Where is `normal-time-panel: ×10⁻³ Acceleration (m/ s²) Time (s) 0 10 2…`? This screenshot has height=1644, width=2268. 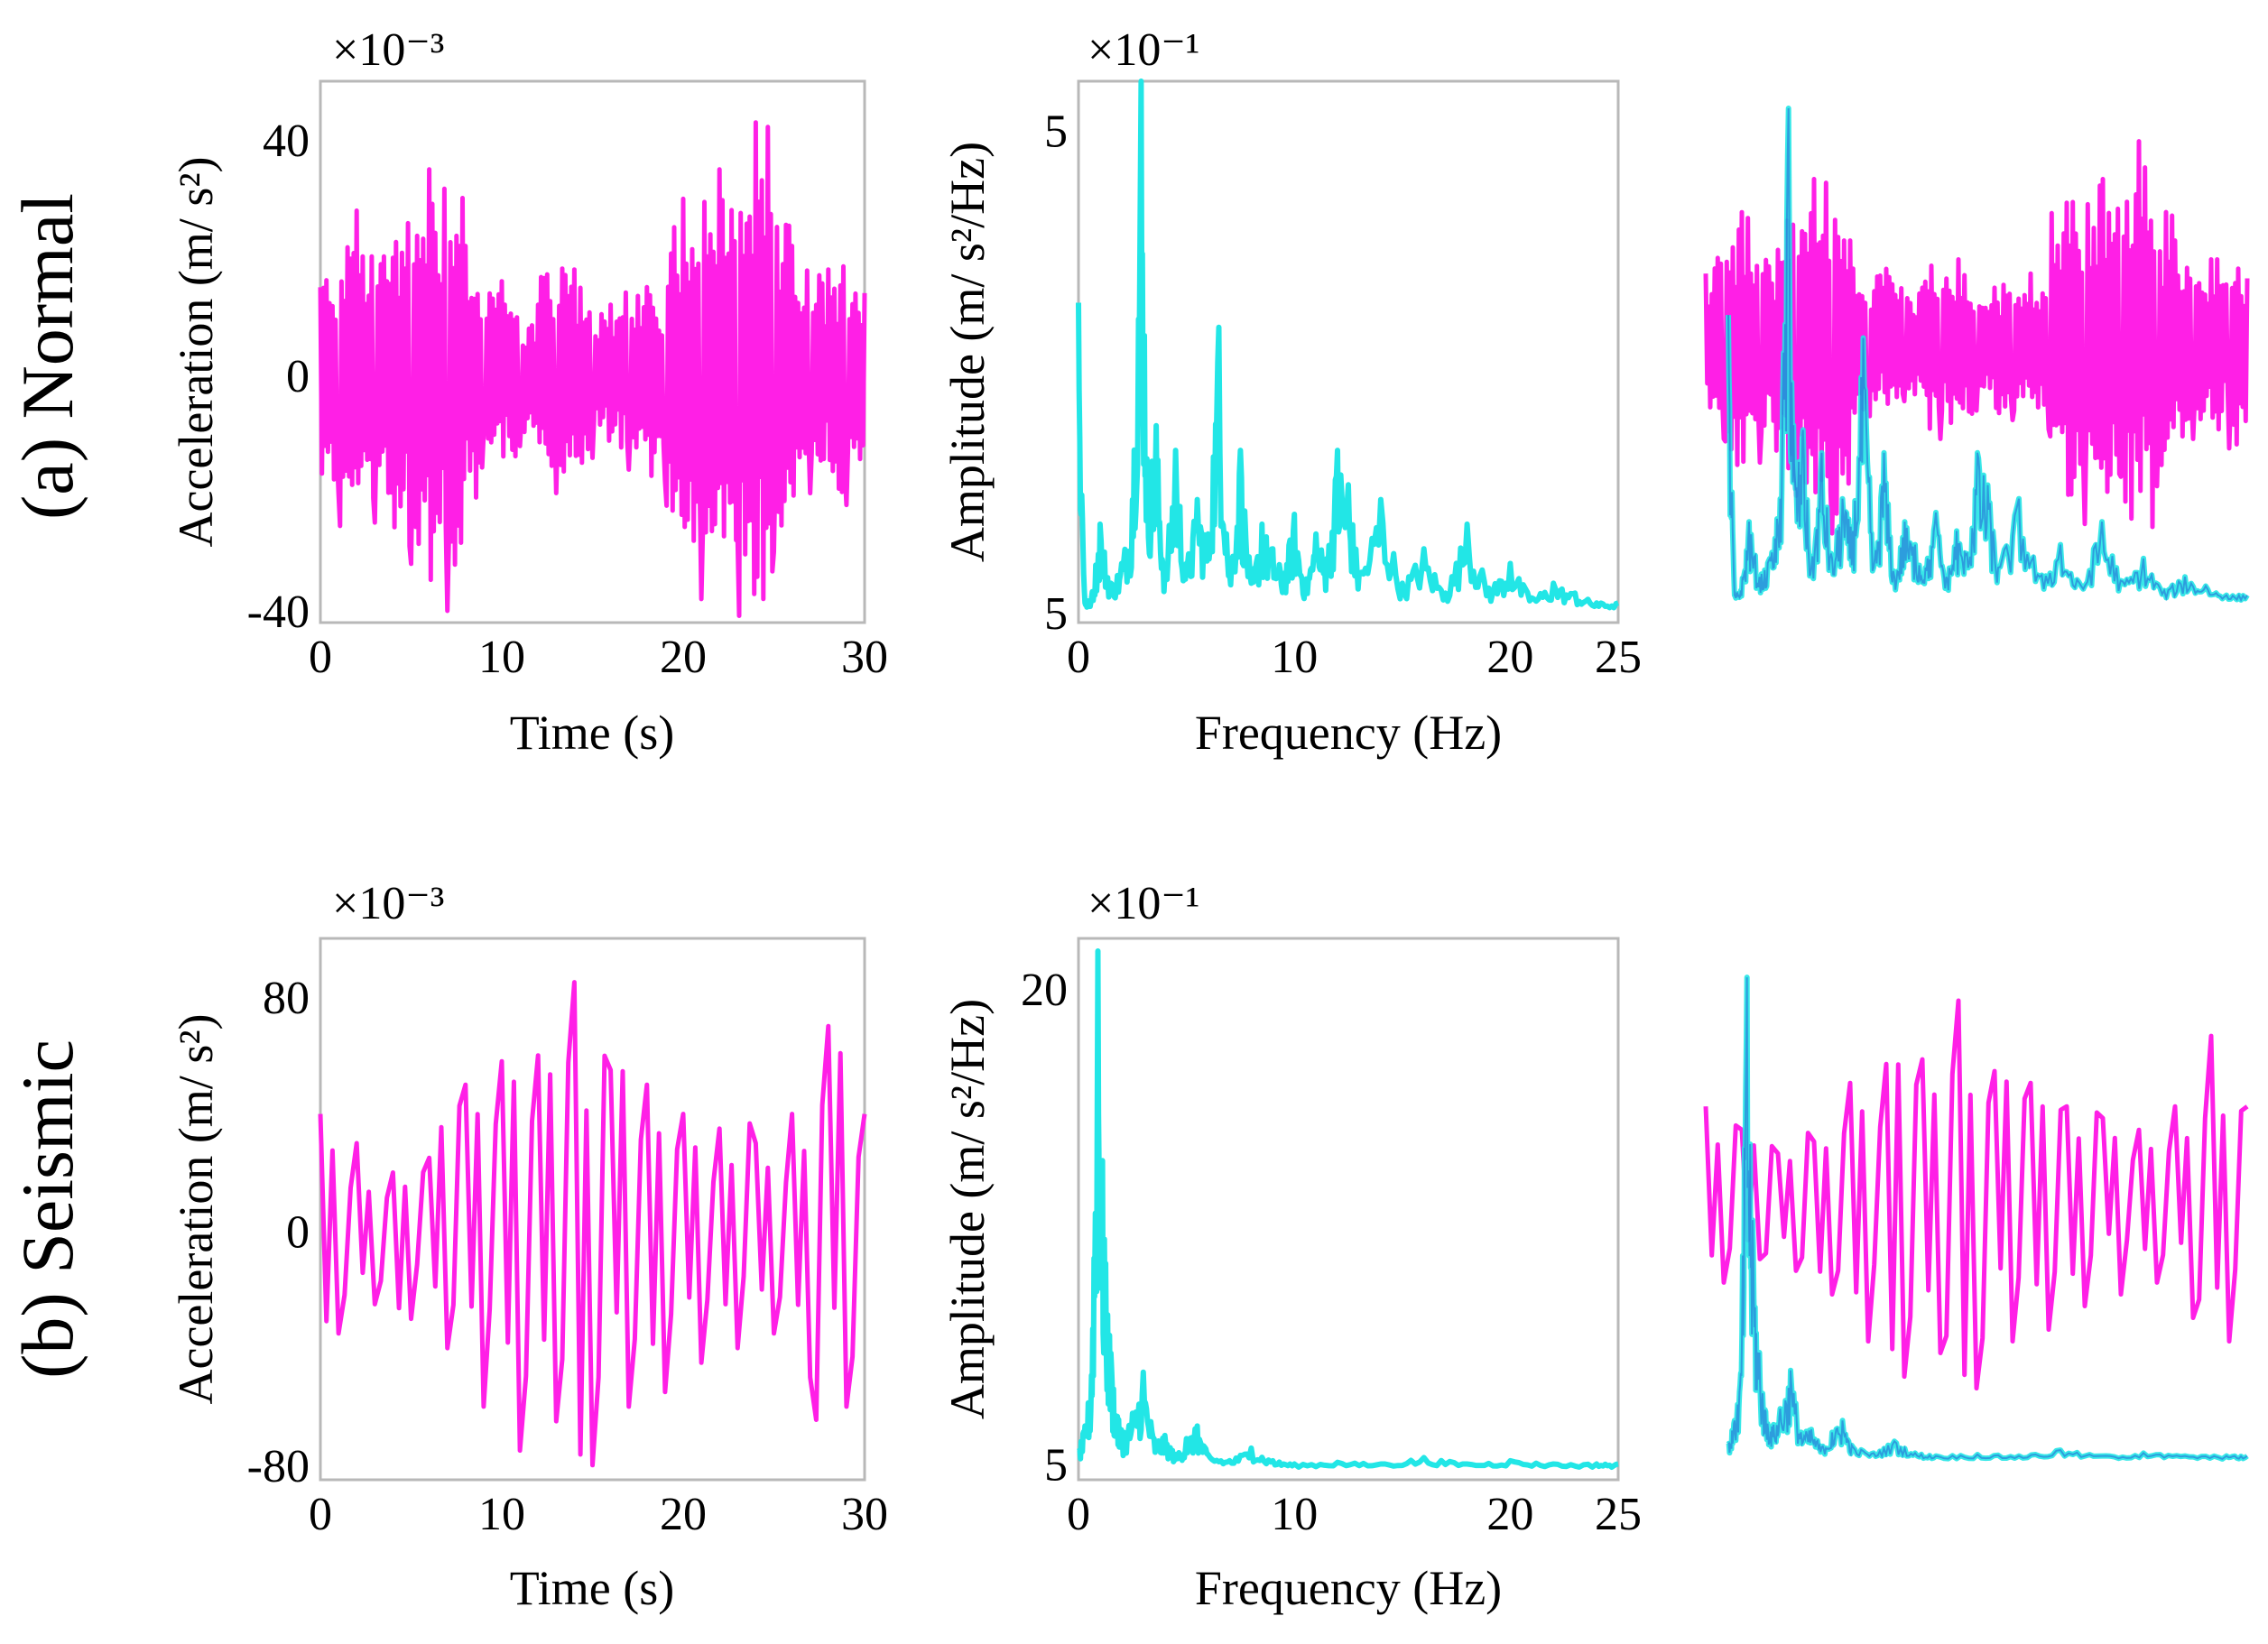 normal-time-panel: ×10⁻³ Acceleration (m/ s²) Time (s) 0 10 2… is located at coordinates (528, 392).